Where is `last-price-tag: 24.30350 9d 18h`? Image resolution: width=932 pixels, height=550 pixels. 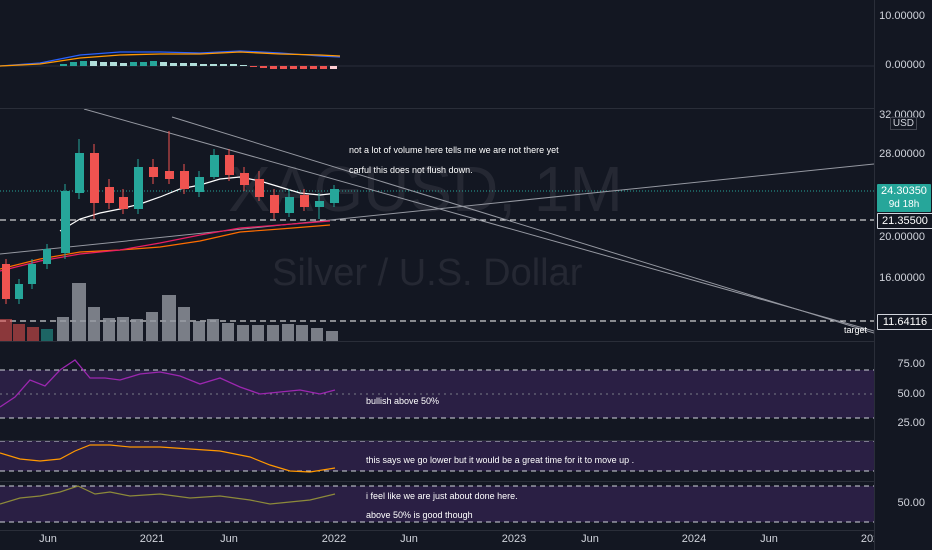
last-price-tag: 24.30350 9d 18h is located at coordinates (904, 198).